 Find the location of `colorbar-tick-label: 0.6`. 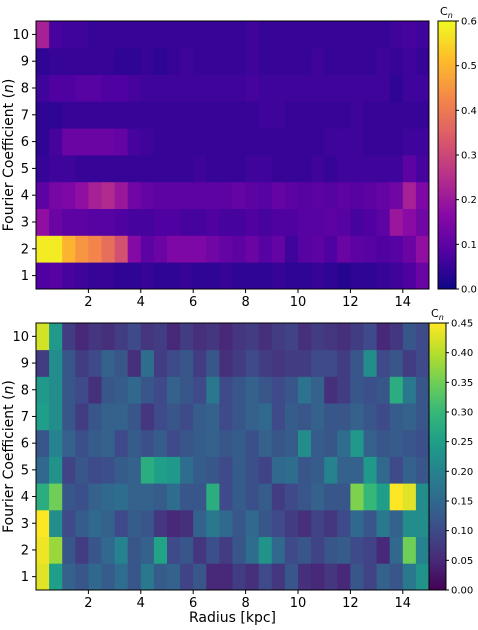

colorbar-tick-label: 0.6 is located at coordinates (469, 22).